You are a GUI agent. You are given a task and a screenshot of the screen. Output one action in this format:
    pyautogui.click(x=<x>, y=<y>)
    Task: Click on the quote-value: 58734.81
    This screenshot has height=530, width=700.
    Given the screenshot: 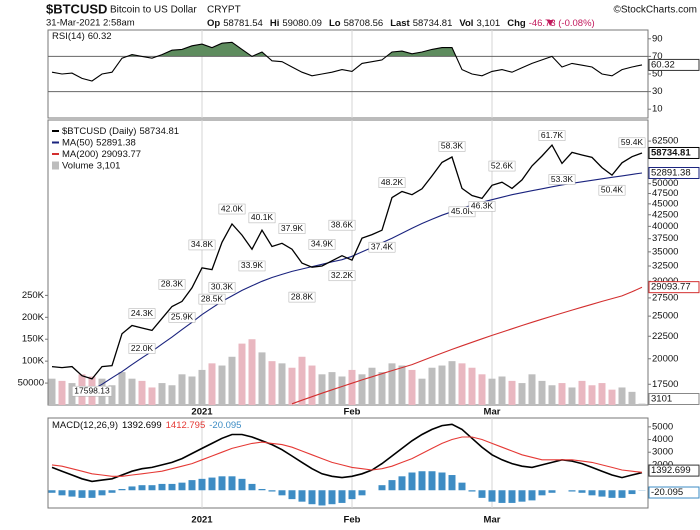 What is the action you would take?
    pyautogui.click(x=433, y=23)
    